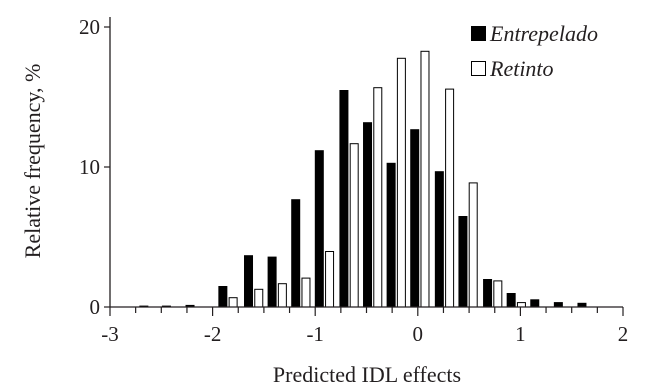 The height and width of the screenshot is (388, 649). Describe the element at coordinates (478, 33) in the screenshot. I see `legend-swatch-entrepelado` at that location.